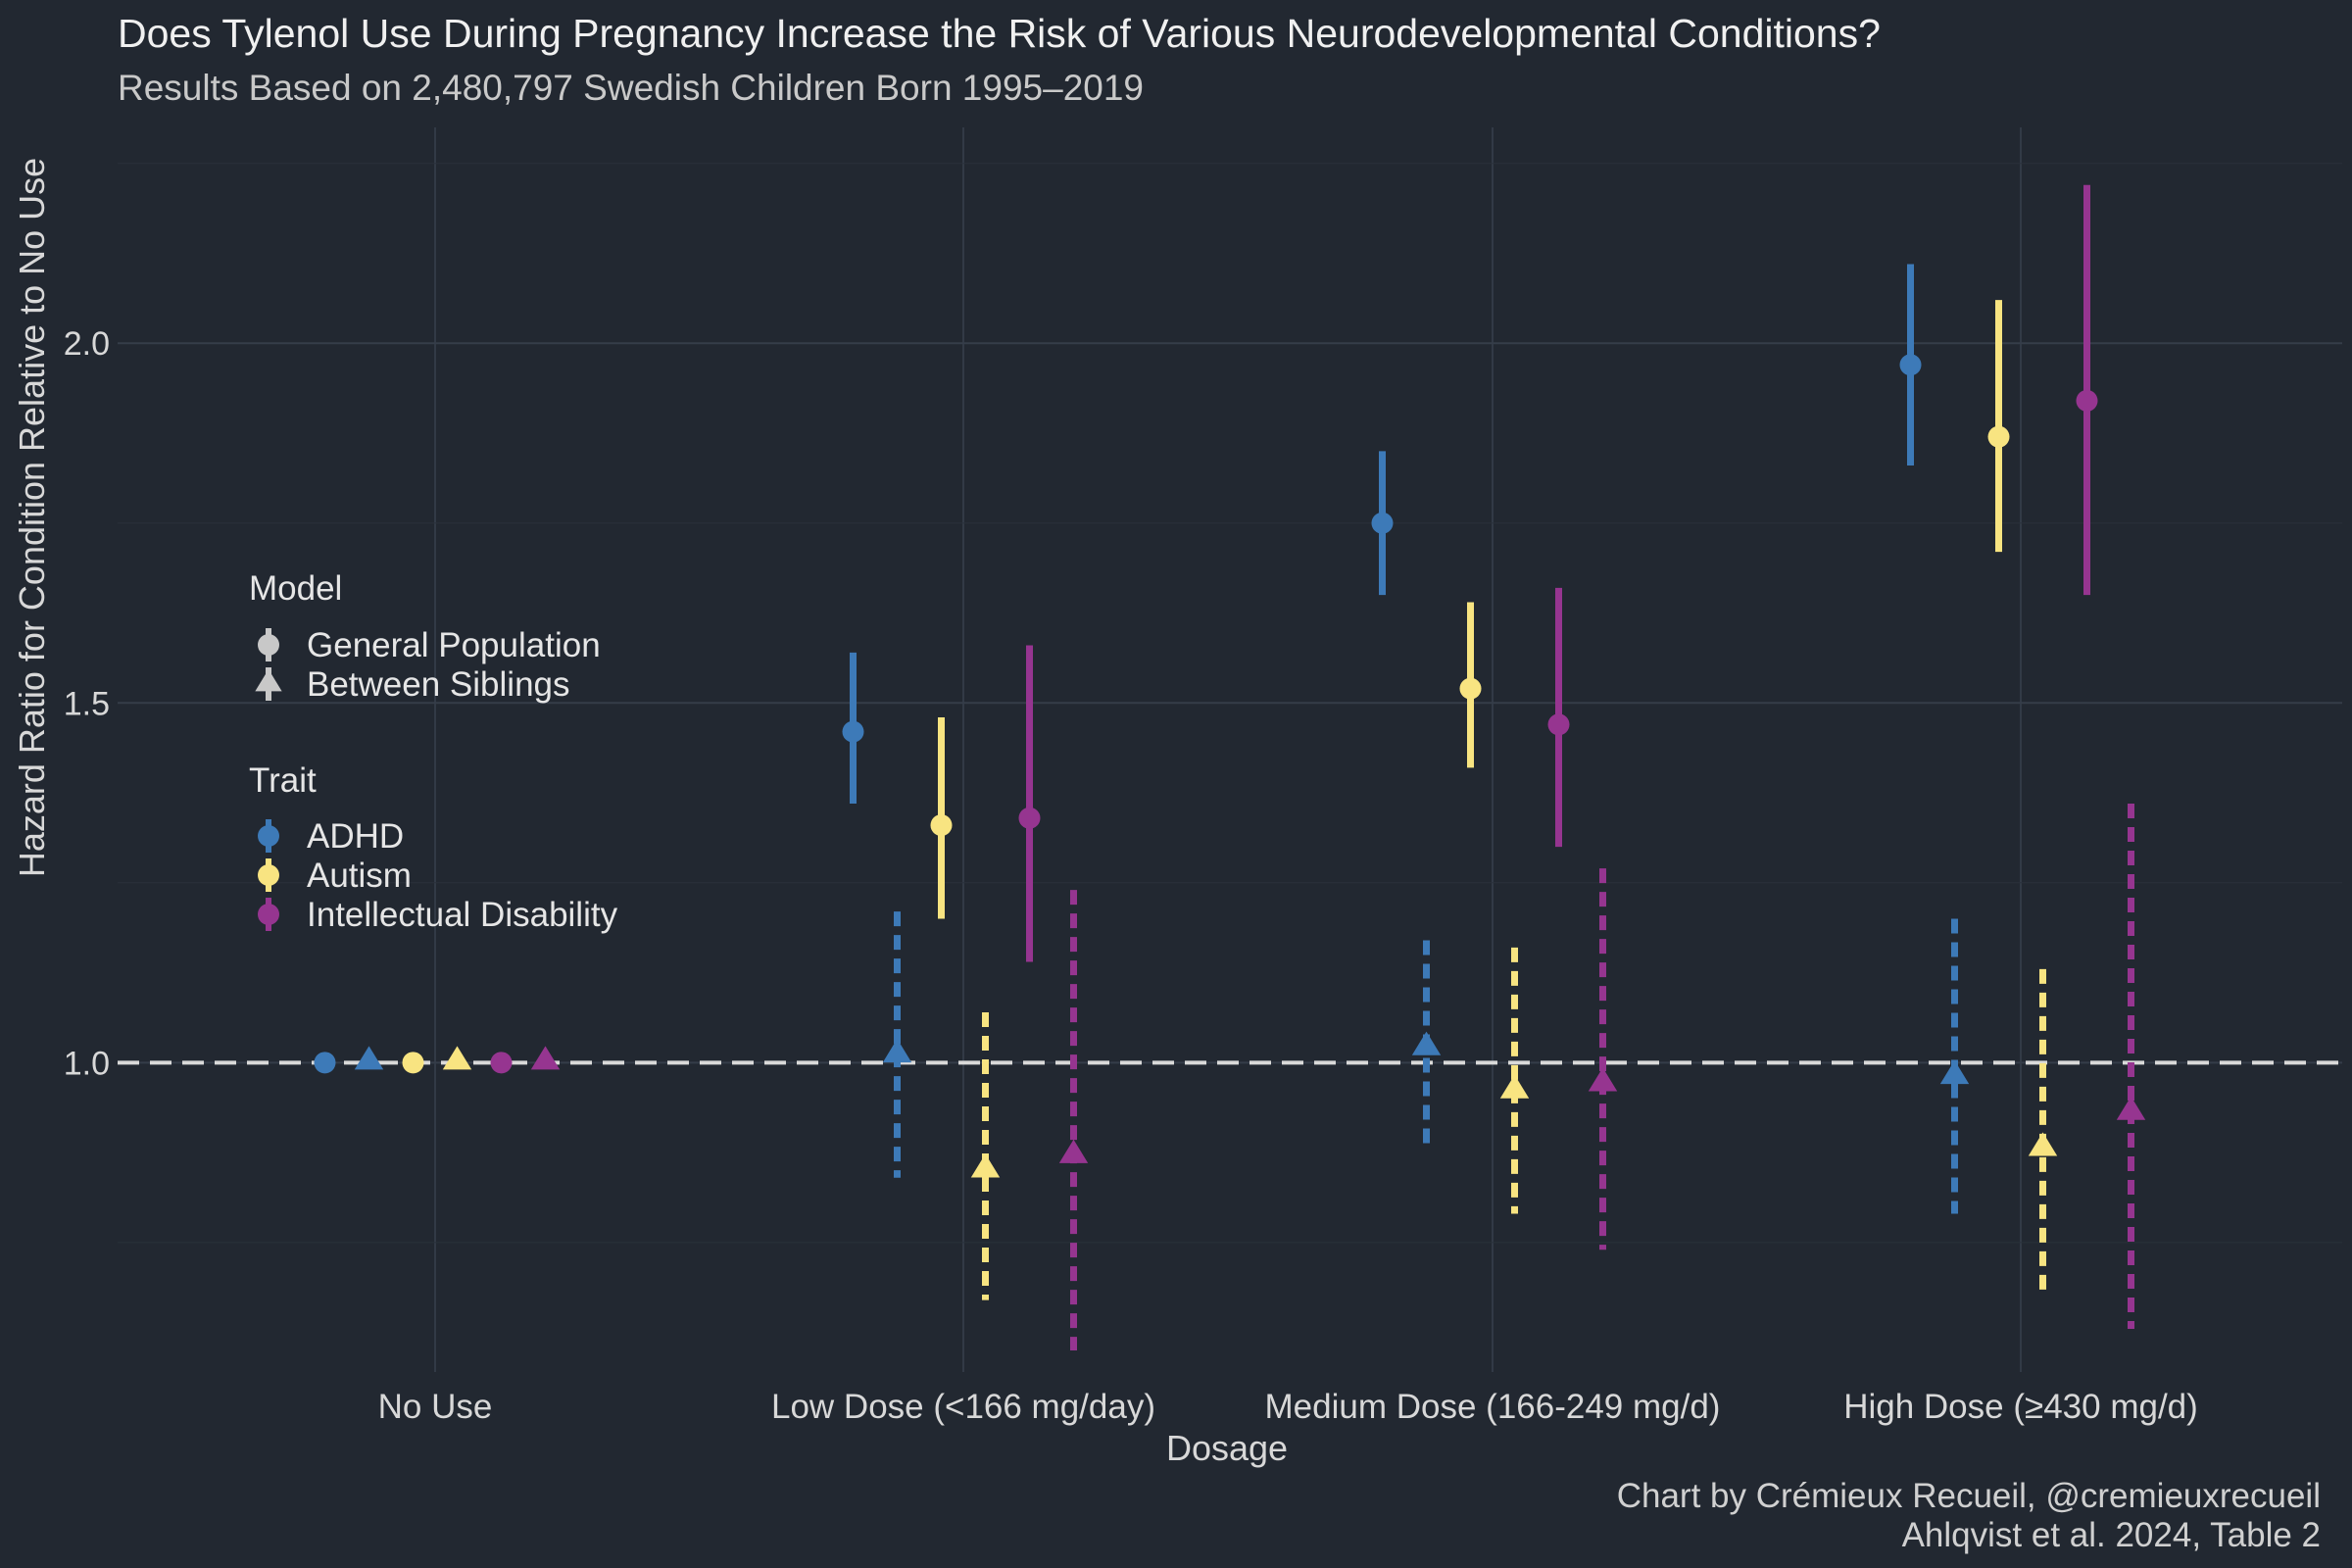  Describe the element at coordinates (359, 876) in the screenshot. I see `legend-trait-label: Autism` at that location.